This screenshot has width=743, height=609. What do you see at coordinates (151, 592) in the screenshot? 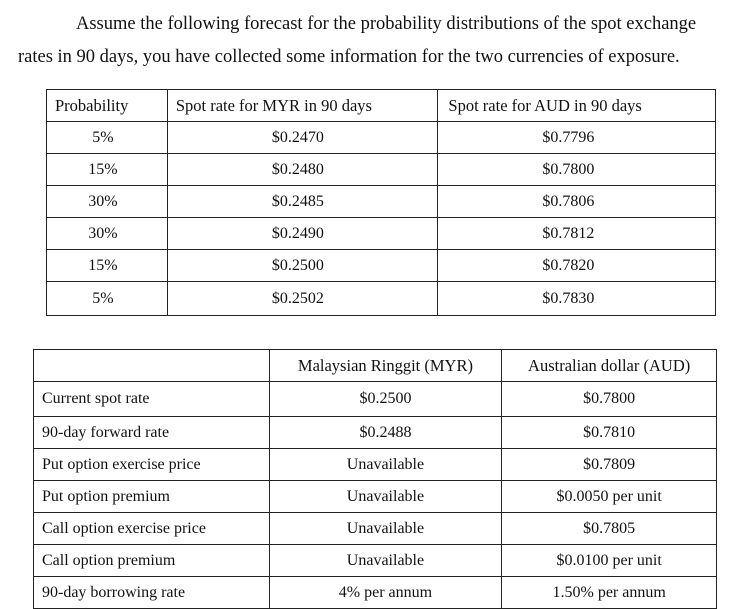
I see `row-label: 90-day borrowing rate` at bounding box center [151, 592].